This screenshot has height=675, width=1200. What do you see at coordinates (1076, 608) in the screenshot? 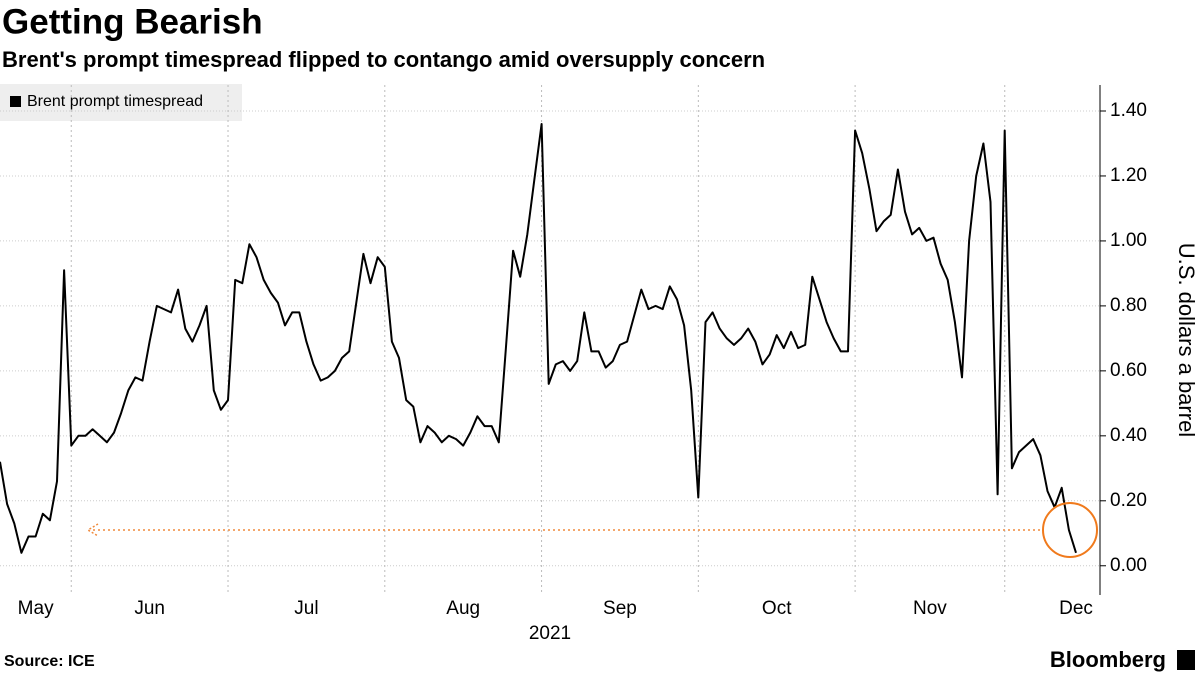
I see `x-tick-label: Dec` at bounding box center [1076, 608].